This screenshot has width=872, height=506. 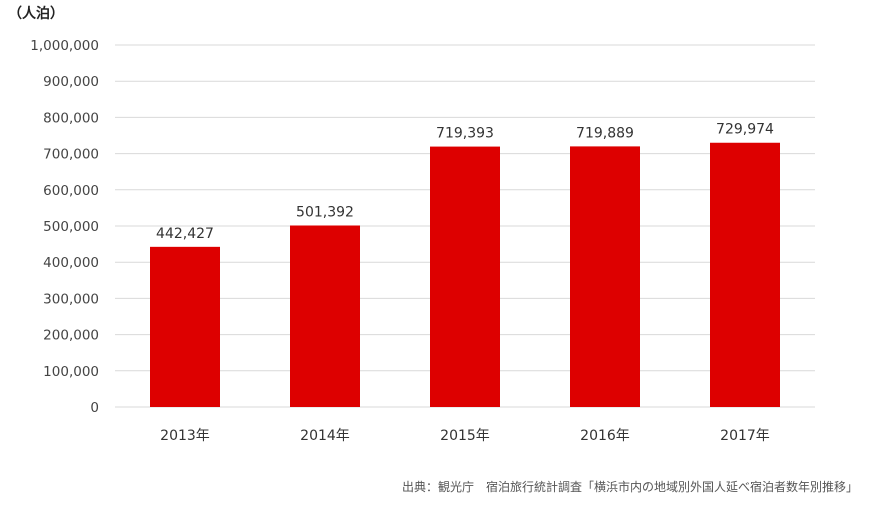 What do you see at coordinates (745, 436) in the screenshot?
I see `x-tick-label: 2017年` at bounding box center [745, 436].